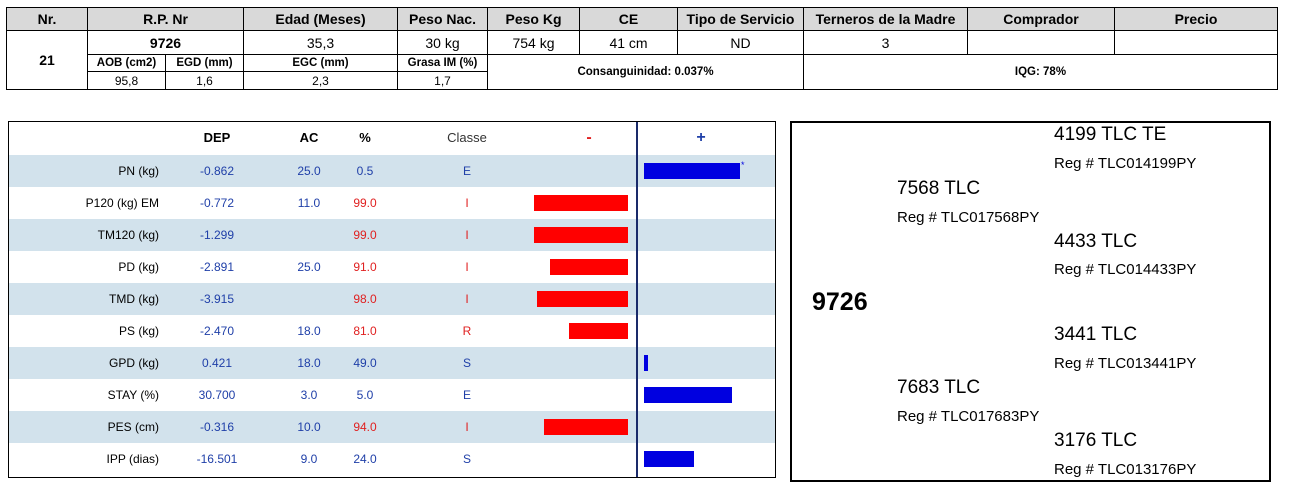 This screenshot has width=1290, height=488. What do you see at coordinates (132, 459) in the screenshot?
I see `epd-label: IPP (dias)` at bounding box center [132, 459].